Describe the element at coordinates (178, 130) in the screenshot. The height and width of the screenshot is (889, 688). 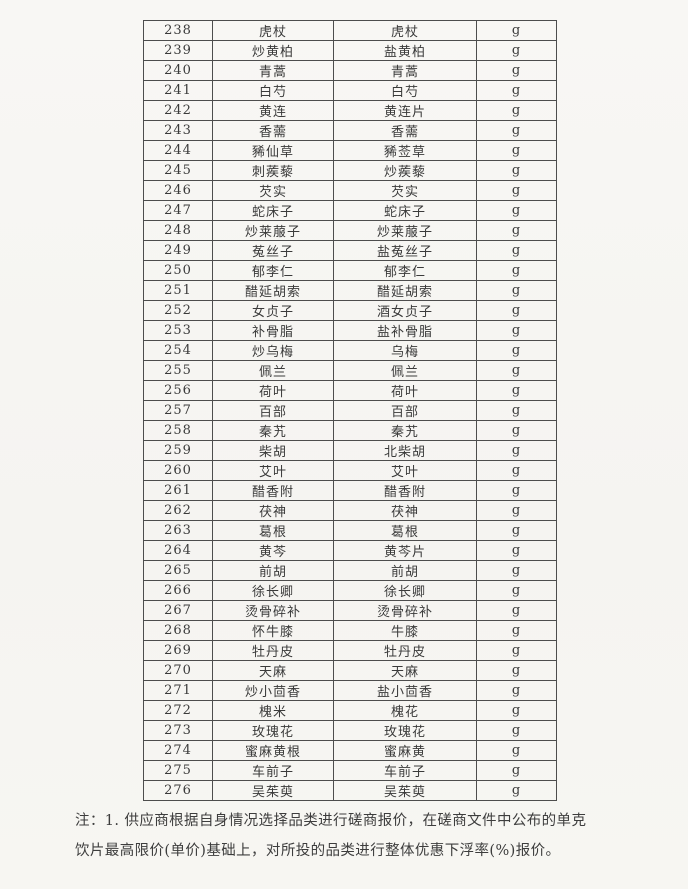
I see `row-number-cell: 243` at that location.